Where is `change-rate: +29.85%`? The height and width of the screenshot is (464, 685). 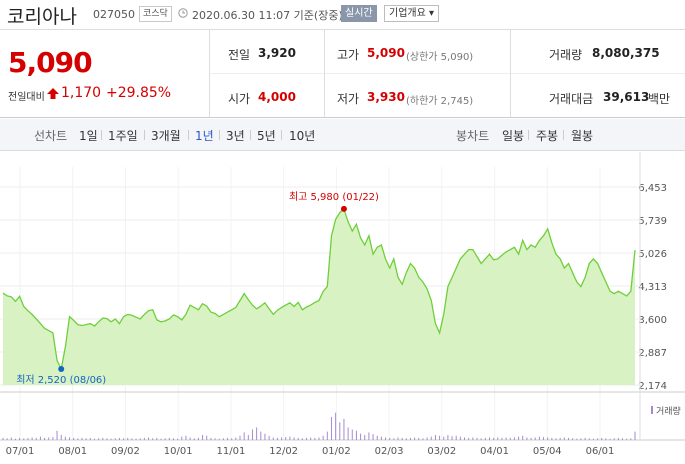 change-rate: +29.85% is located at coordinates (139, 93).